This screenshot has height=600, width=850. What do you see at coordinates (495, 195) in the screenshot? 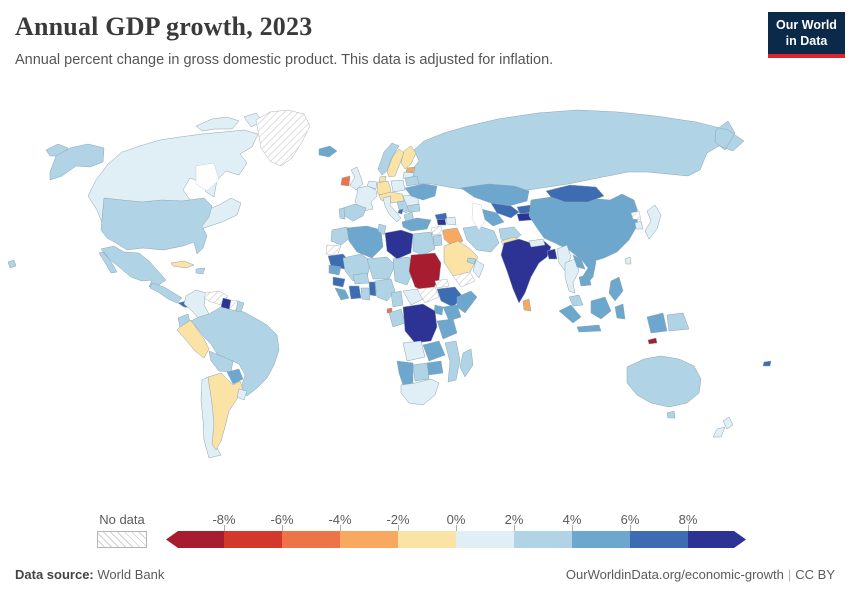
I see `country-kazakhstan: Kazakhstan — 4% to 6%` at bounding box center [495, 195].